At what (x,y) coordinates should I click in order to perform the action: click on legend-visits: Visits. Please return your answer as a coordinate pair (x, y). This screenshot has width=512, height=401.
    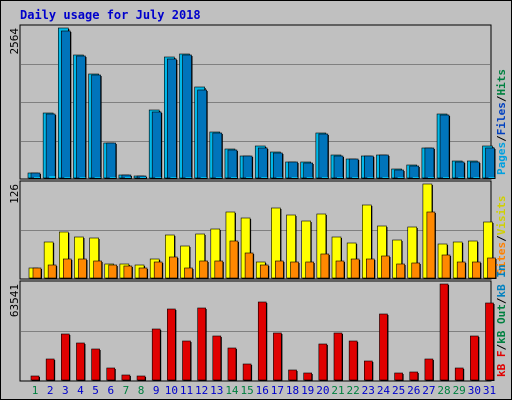
    Looking at the image, I should click on (501, 216).